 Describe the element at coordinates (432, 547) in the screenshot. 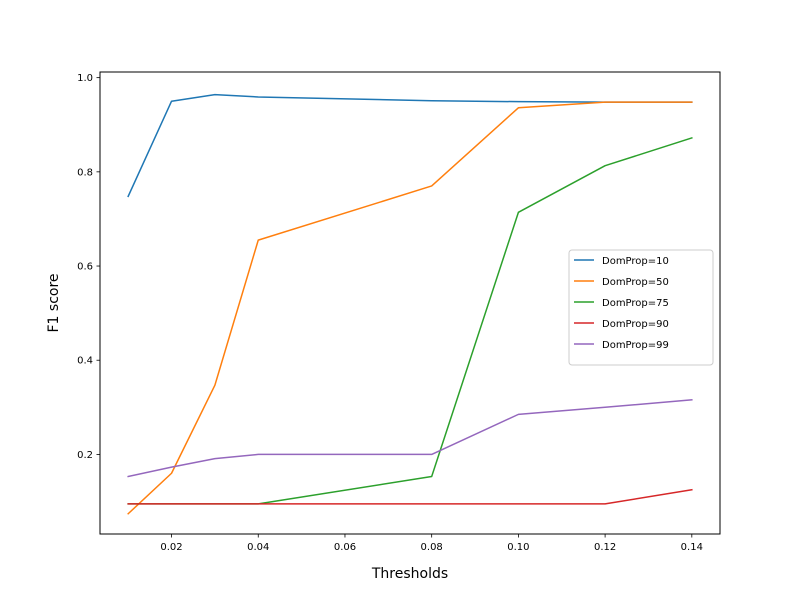

I see `x-tick-label: 0.08` at that location.